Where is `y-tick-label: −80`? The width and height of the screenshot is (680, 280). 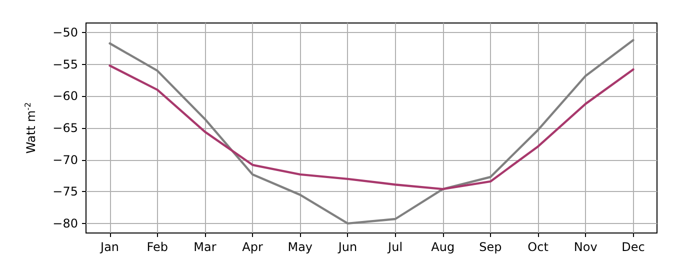 y-tick-label: −80 is located at coordinates (65, 223).